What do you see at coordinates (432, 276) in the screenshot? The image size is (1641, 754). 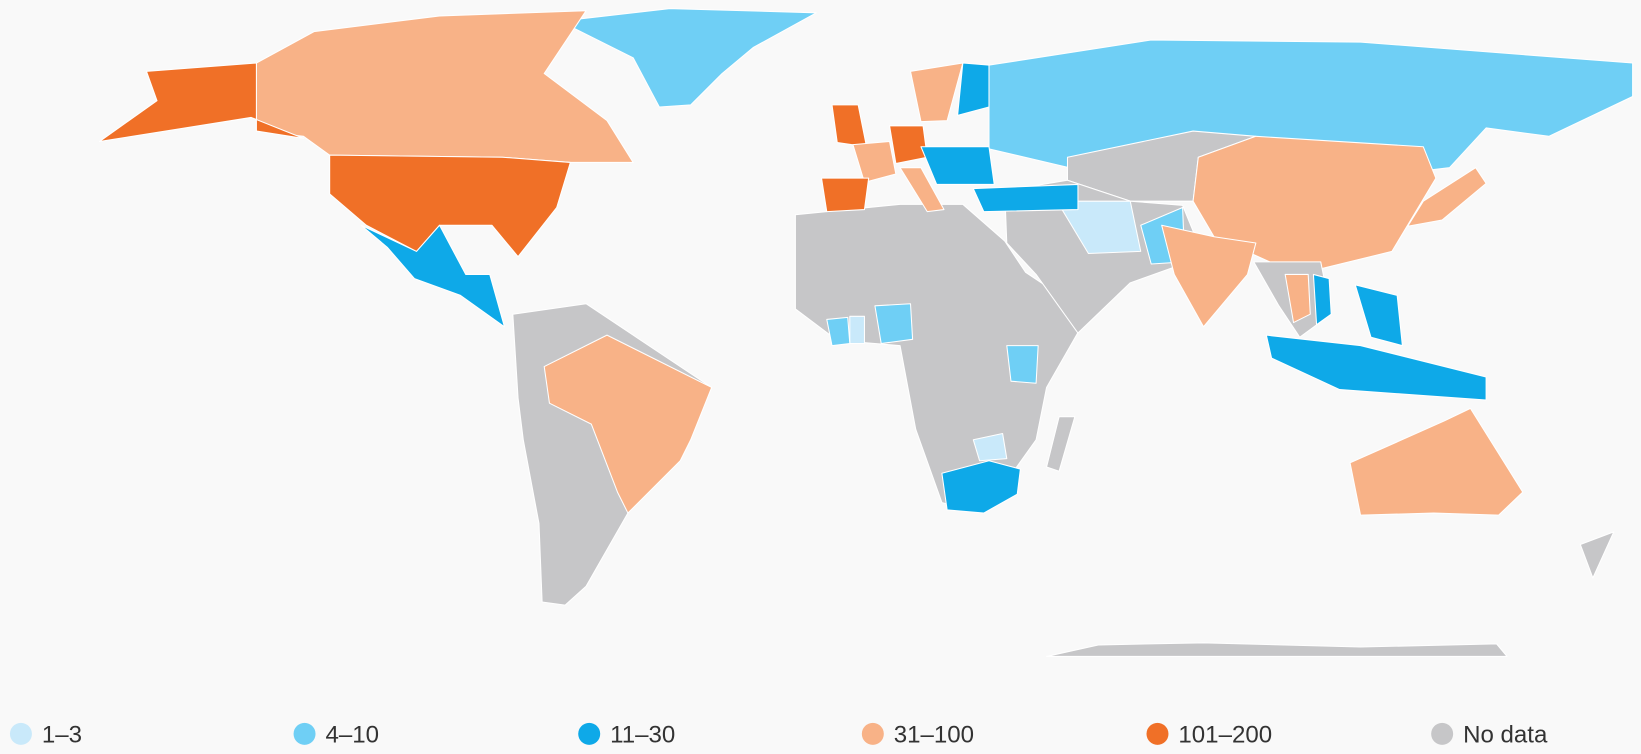 I see `mexico` at bounding box center [432, 276].